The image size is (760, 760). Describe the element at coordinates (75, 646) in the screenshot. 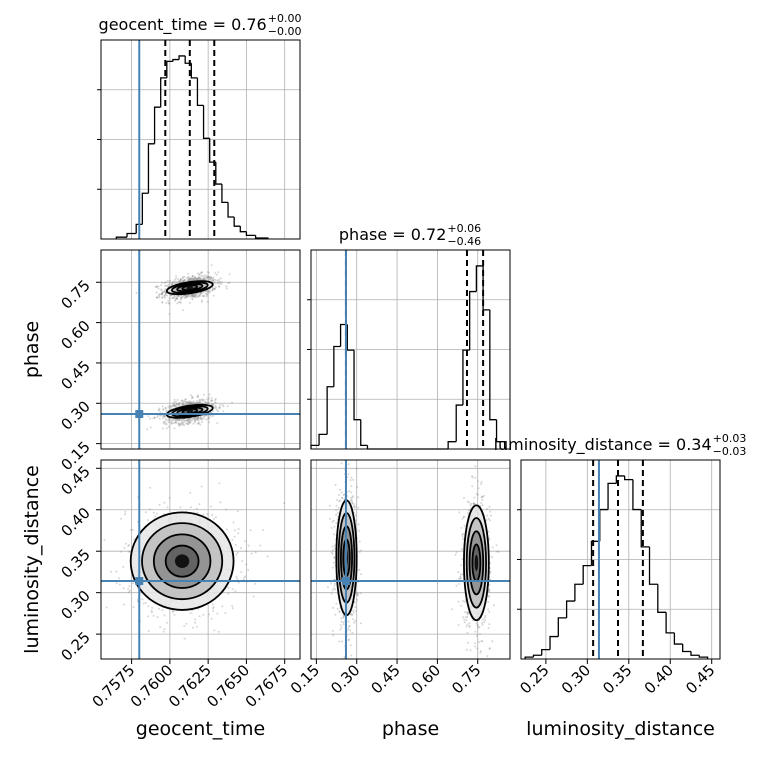

I see `ytick-label-luminosity_distance: 0.25` at that location.